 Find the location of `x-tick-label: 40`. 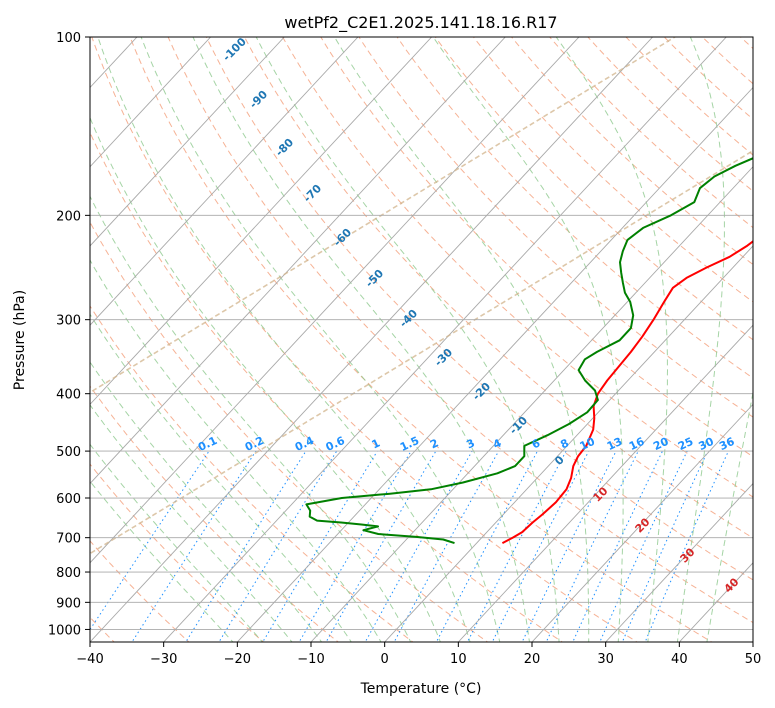

x-tick-label: 40 is located at coordinates (679, 659).